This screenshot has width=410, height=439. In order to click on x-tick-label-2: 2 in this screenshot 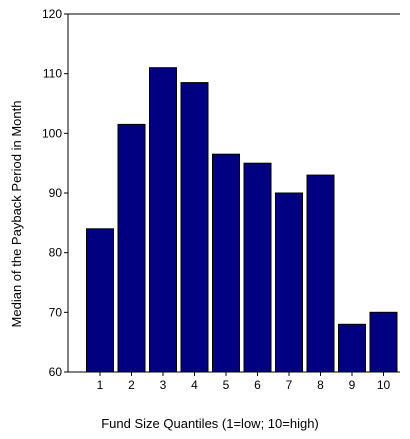, I will do `click(131, 385)`.